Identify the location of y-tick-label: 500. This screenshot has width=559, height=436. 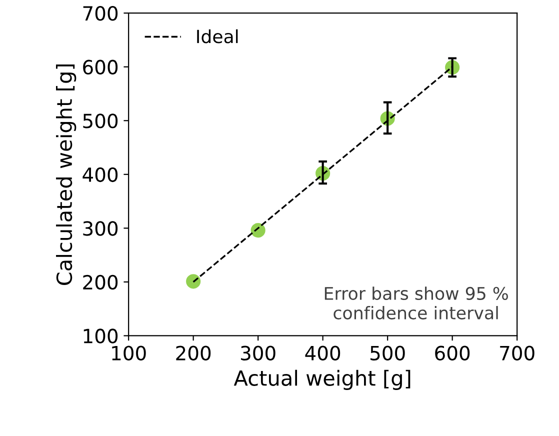
(100, 121).